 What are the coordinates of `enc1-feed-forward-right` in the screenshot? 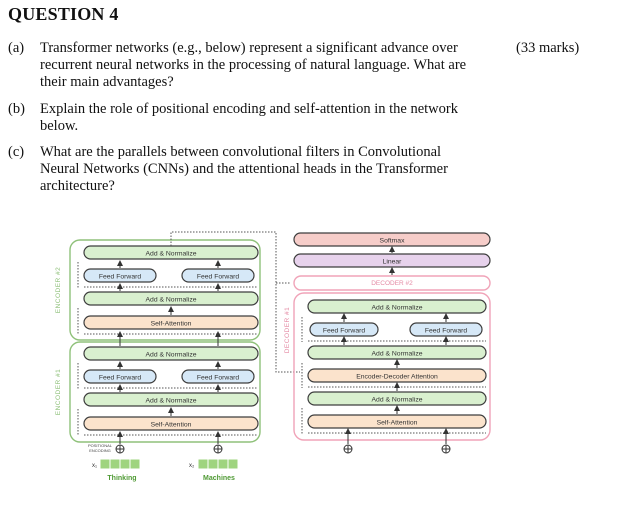 It's located at (218, 376).